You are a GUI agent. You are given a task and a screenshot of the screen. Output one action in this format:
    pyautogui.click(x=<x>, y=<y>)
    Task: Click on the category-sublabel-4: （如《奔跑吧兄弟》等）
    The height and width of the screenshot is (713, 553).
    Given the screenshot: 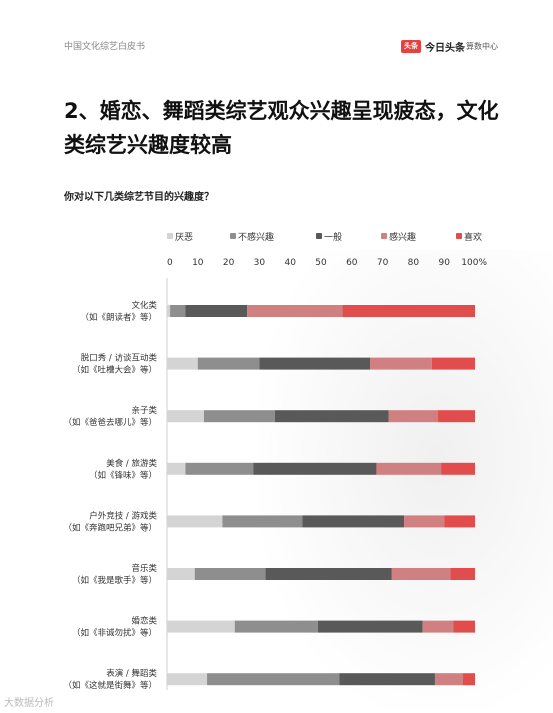 What is the action you would take?
    pyautogui.click(x=110, y=527)
    